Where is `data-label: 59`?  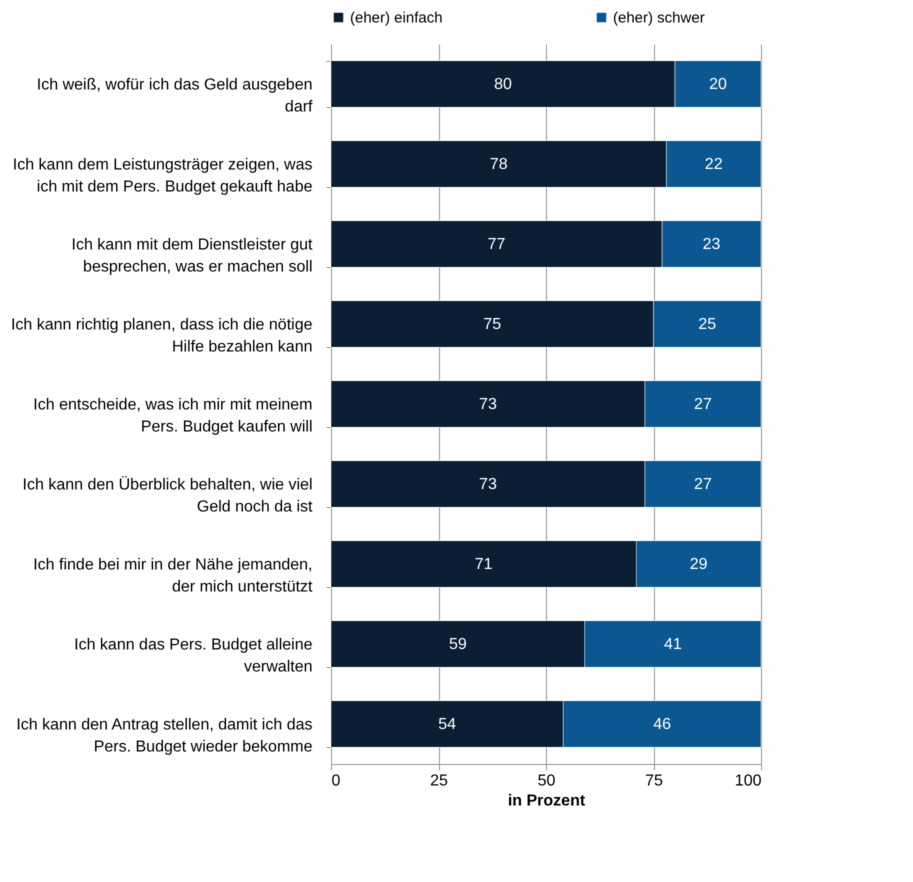
data-label: 59 is located at coordinates (457, 644).